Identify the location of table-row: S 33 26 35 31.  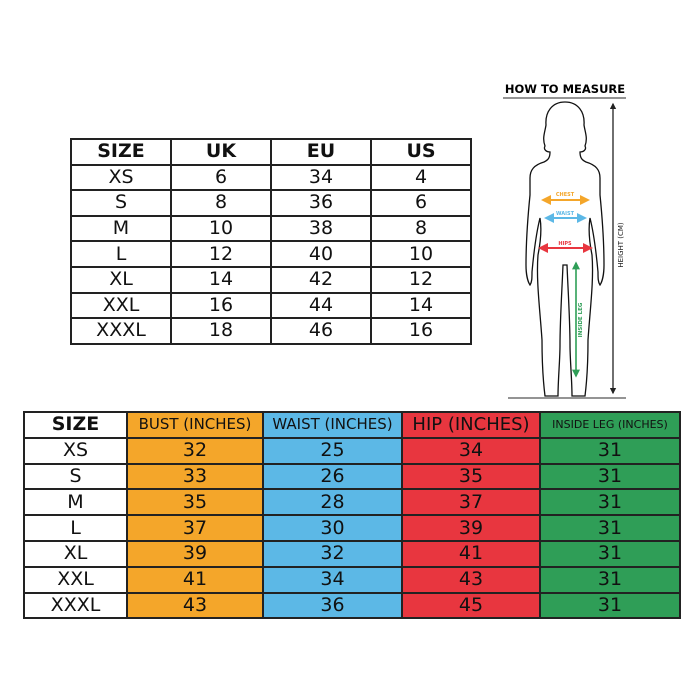
(352, 476).